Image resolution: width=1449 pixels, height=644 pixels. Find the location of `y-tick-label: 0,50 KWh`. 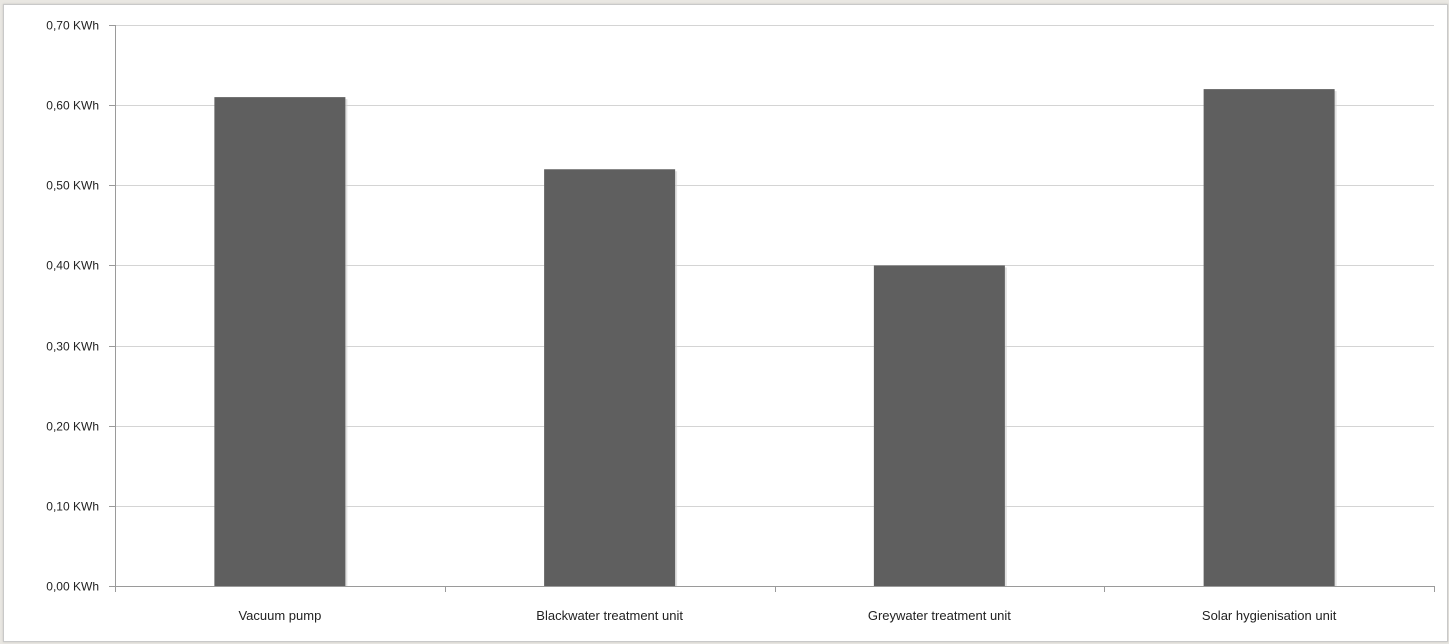

y-tick-label: 0,50 KWh is located at coordinates (72, 186).